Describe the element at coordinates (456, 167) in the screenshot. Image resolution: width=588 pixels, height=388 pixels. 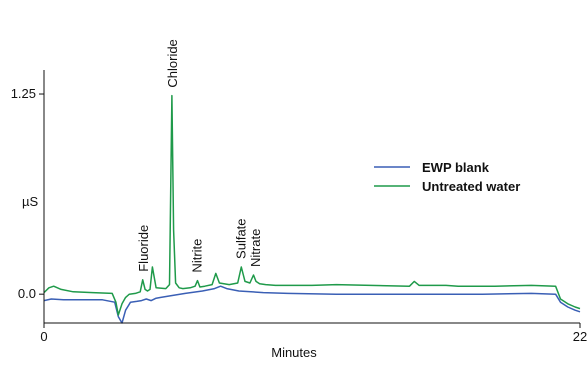
I see `legend-label-ewp-blank: EWP blank` at that location.